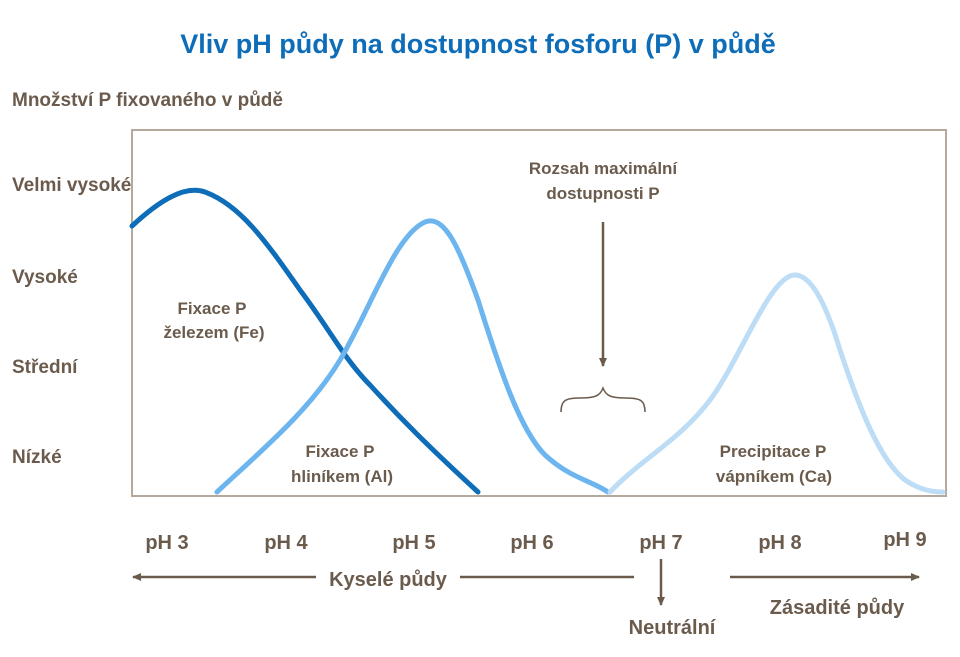  I want to click on max-availability-line2: dostupnosti P, so click(602, 193).